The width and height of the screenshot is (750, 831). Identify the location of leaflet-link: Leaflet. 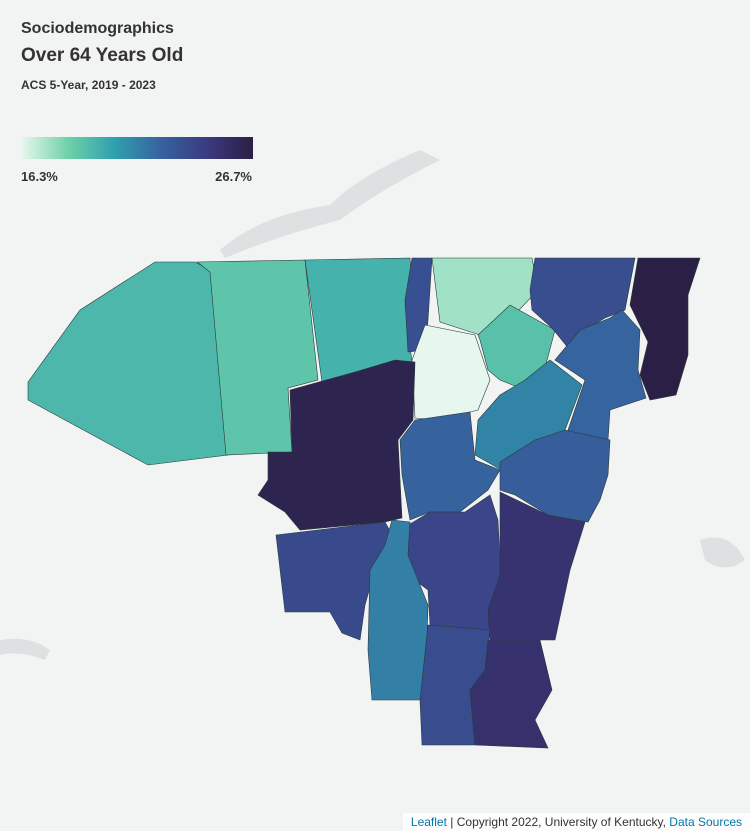
(428, 822).